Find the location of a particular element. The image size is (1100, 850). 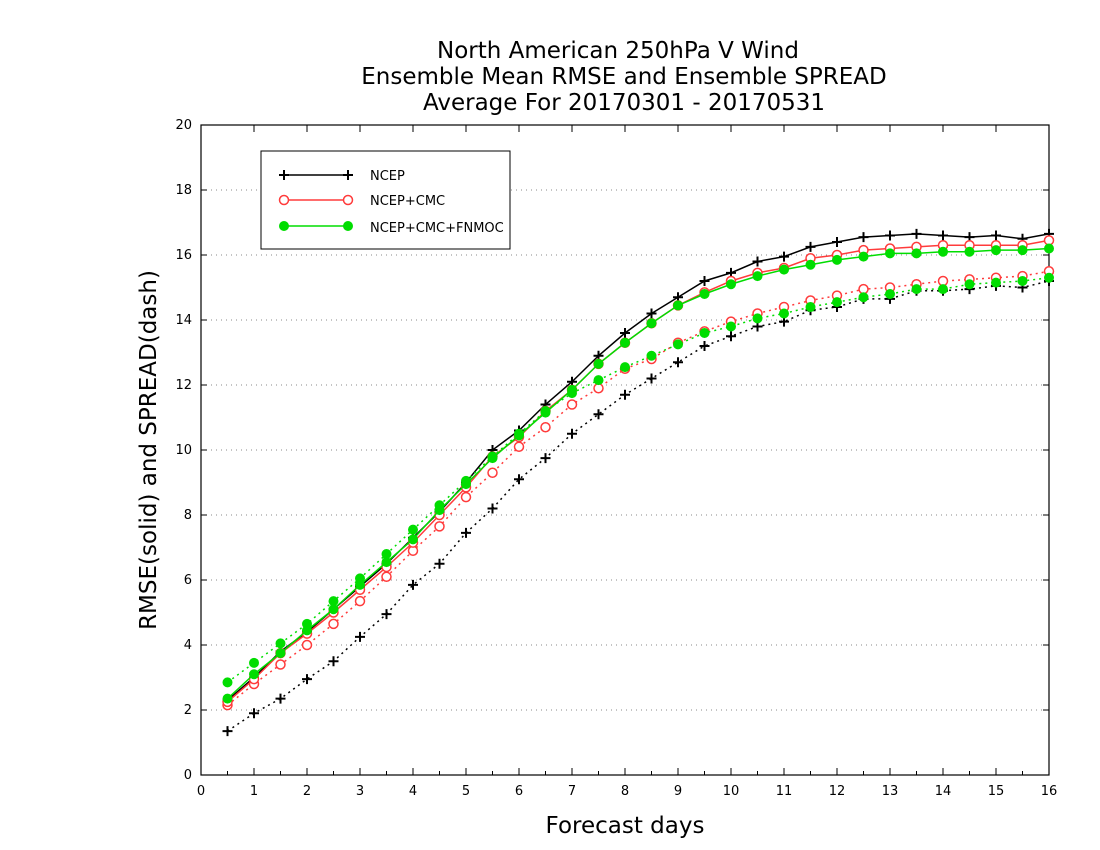

y-tick-label-14: 14 is located at coordinates (183, 320).